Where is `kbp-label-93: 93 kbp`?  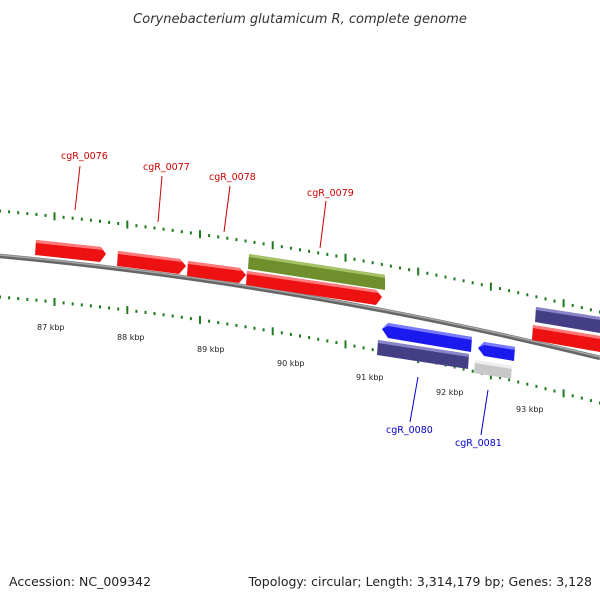
kbp-label-93: 93 kbp is located at coordinates (530, 409).